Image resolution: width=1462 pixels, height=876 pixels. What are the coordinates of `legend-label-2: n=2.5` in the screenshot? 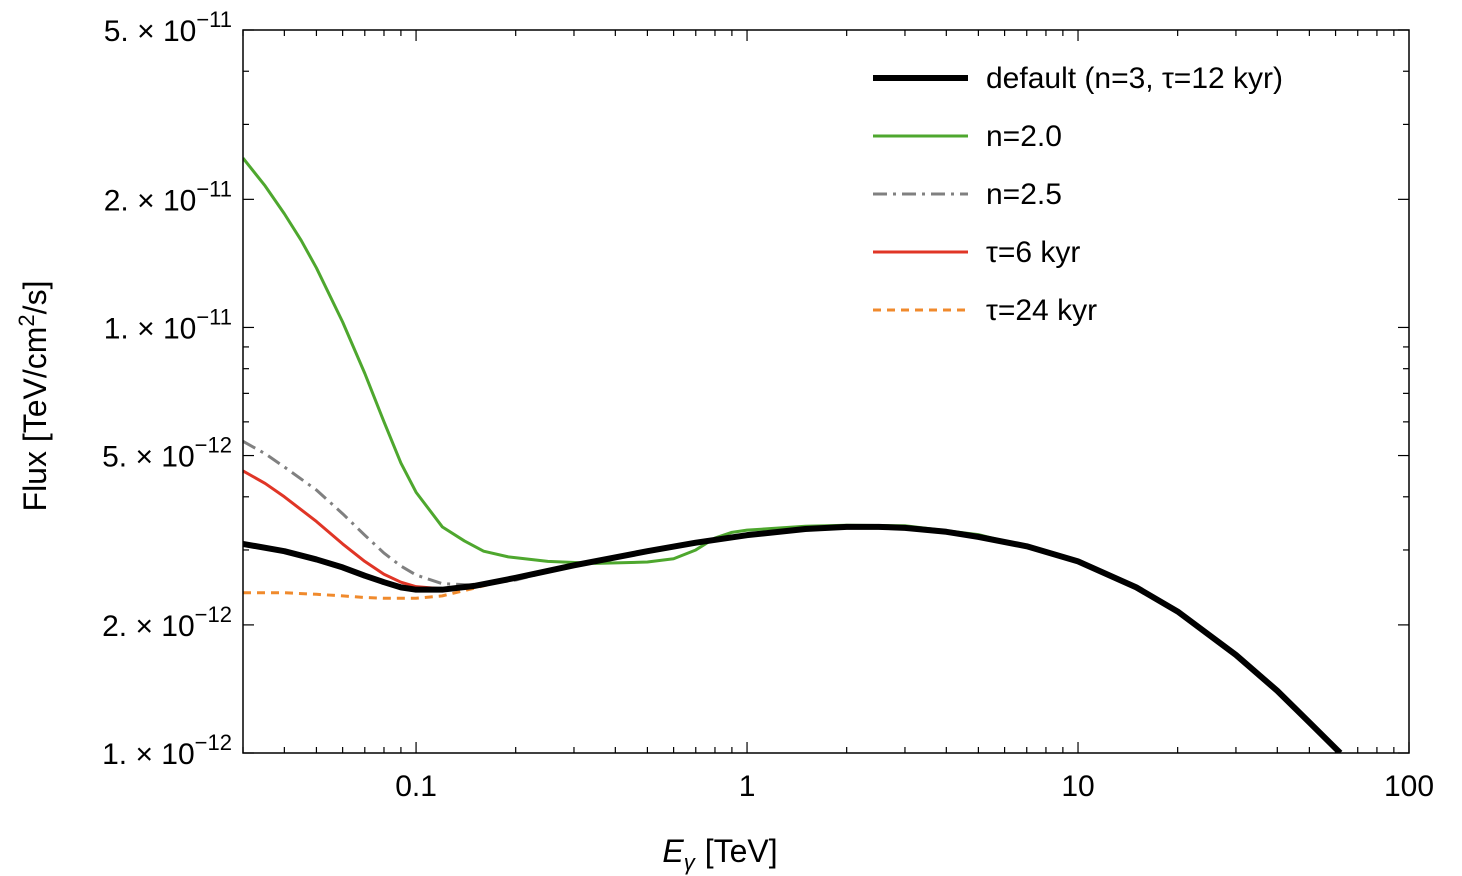 It's located at (1024, 194).